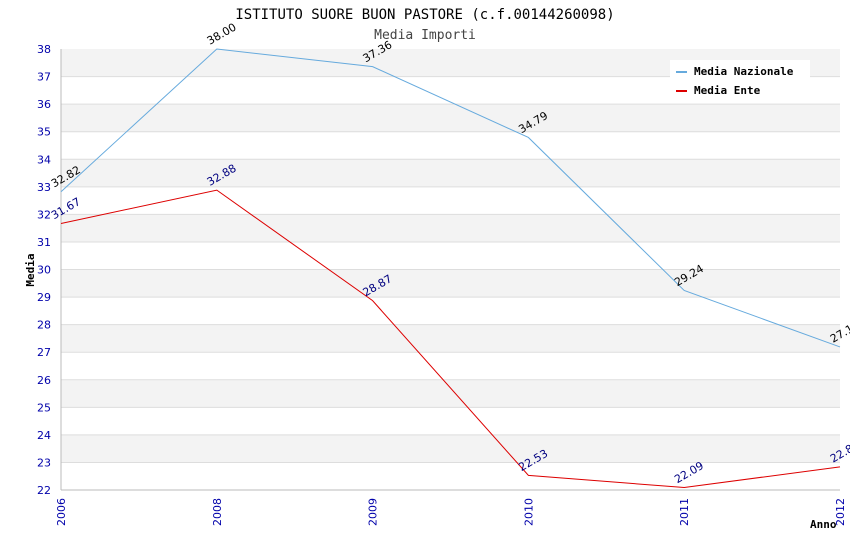 Image resolution: width=850 pixels, height=550 pixels. Describe the element at coordinates (44, 214) in the screenshot. I see `y-tick-label: 32` at that location.